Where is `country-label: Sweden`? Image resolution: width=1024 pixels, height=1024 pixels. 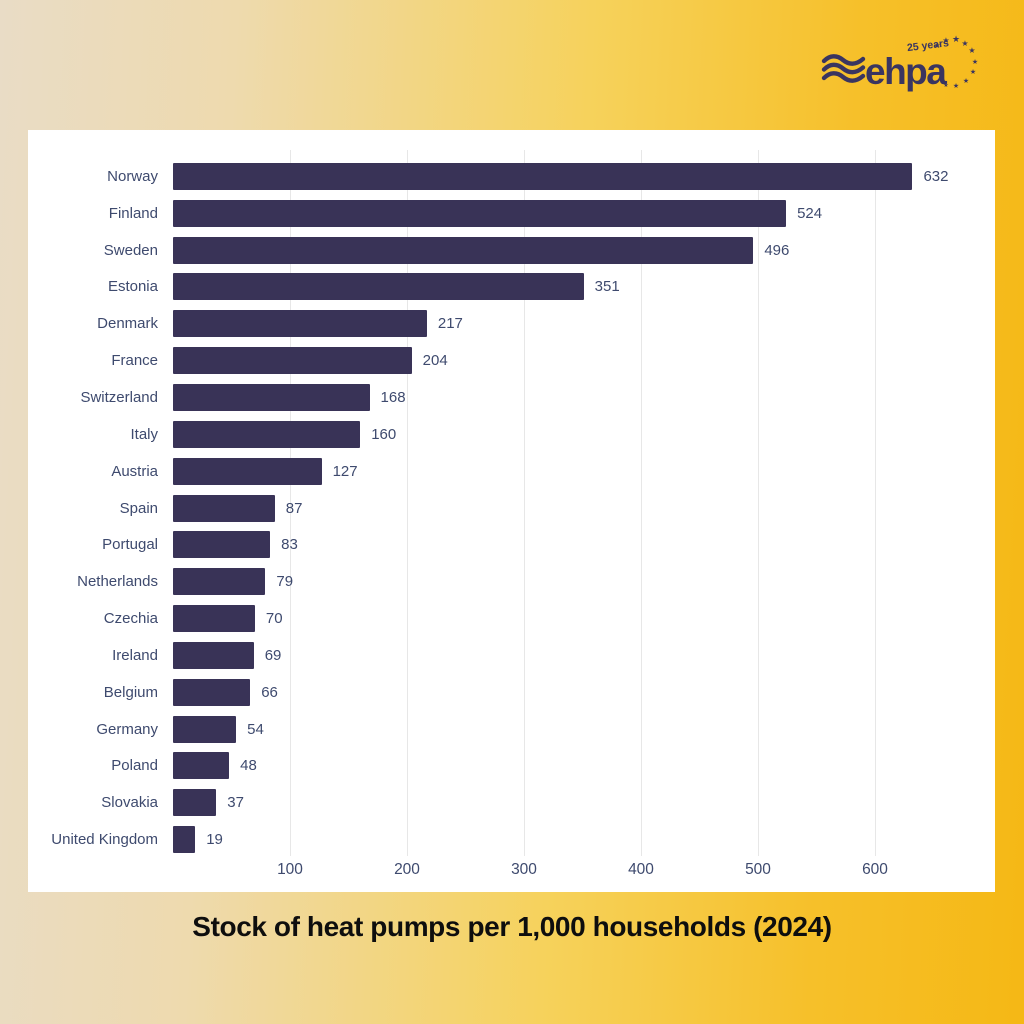
country-label: Sweden is located at coordinates (130, 250).